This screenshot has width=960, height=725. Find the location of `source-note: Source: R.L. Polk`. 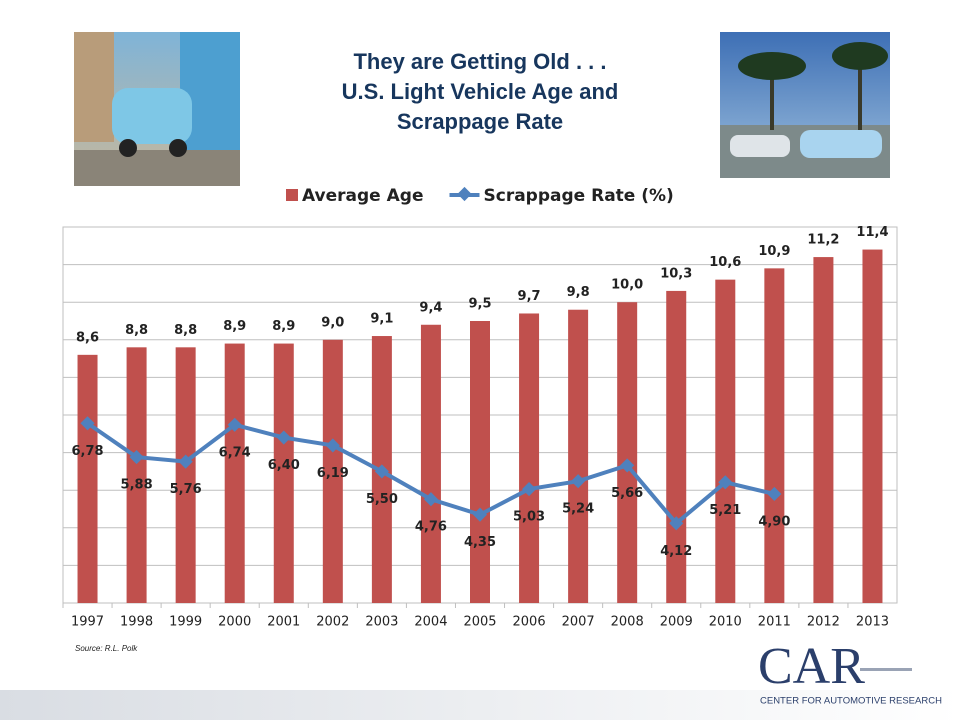

source-note: Source: R.L. Polk is located at coordinates (106, 648).